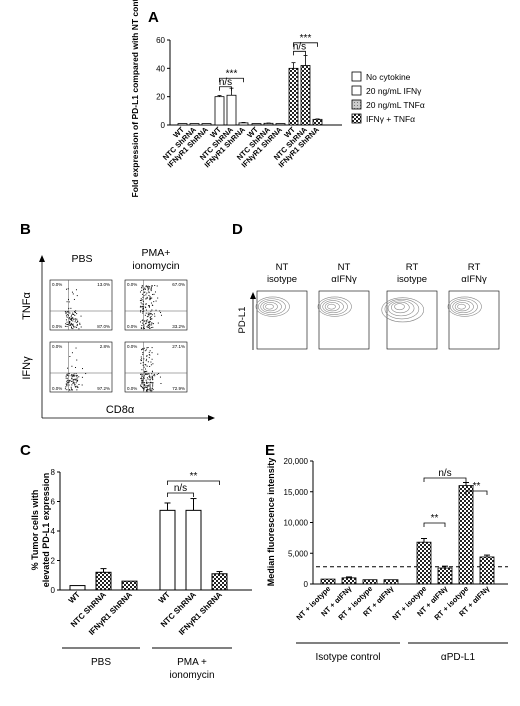 The height and width of the screenshot is (706, 520). Describe the element at coordinates (180, 488) in the screenshot. I see `panel-c-comparison-label: n/s` at that location.